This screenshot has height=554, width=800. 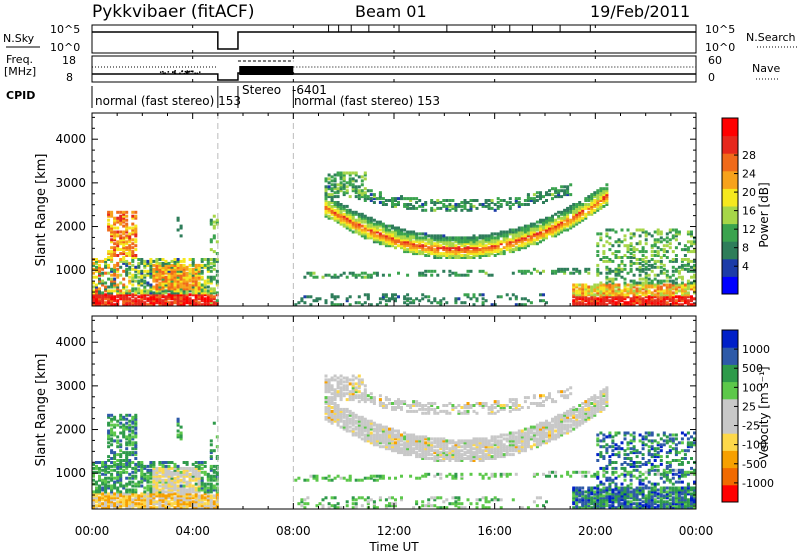 I want to click on colorbar-tick: 1000, so click(x=756, y=349).